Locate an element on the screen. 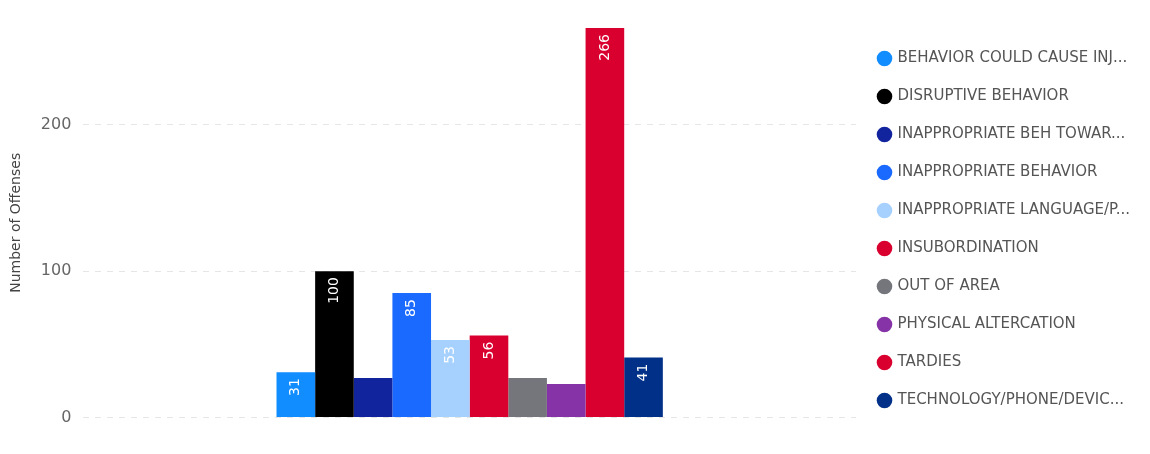 The height and width of the screenshot is (454, 1150). legend-label: INSUBORDINATION is located at coordinates (968, 247).